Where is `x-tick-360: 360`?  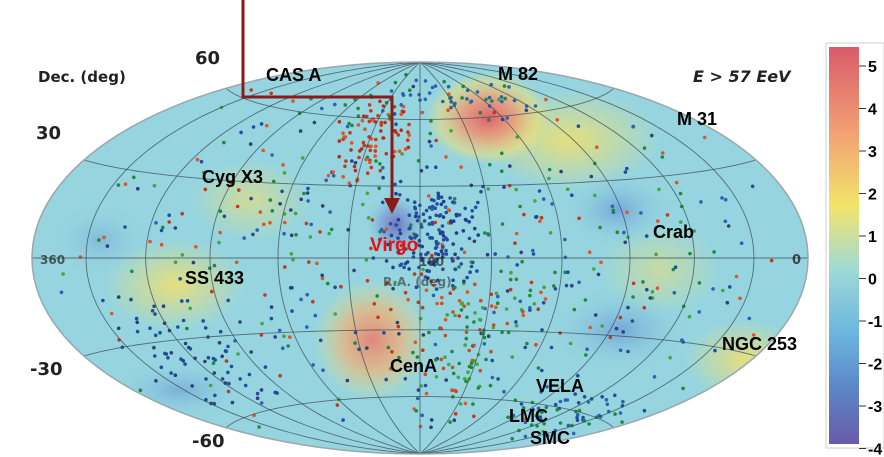 x-tick-360: 360 is located at coordinates (52, 260).